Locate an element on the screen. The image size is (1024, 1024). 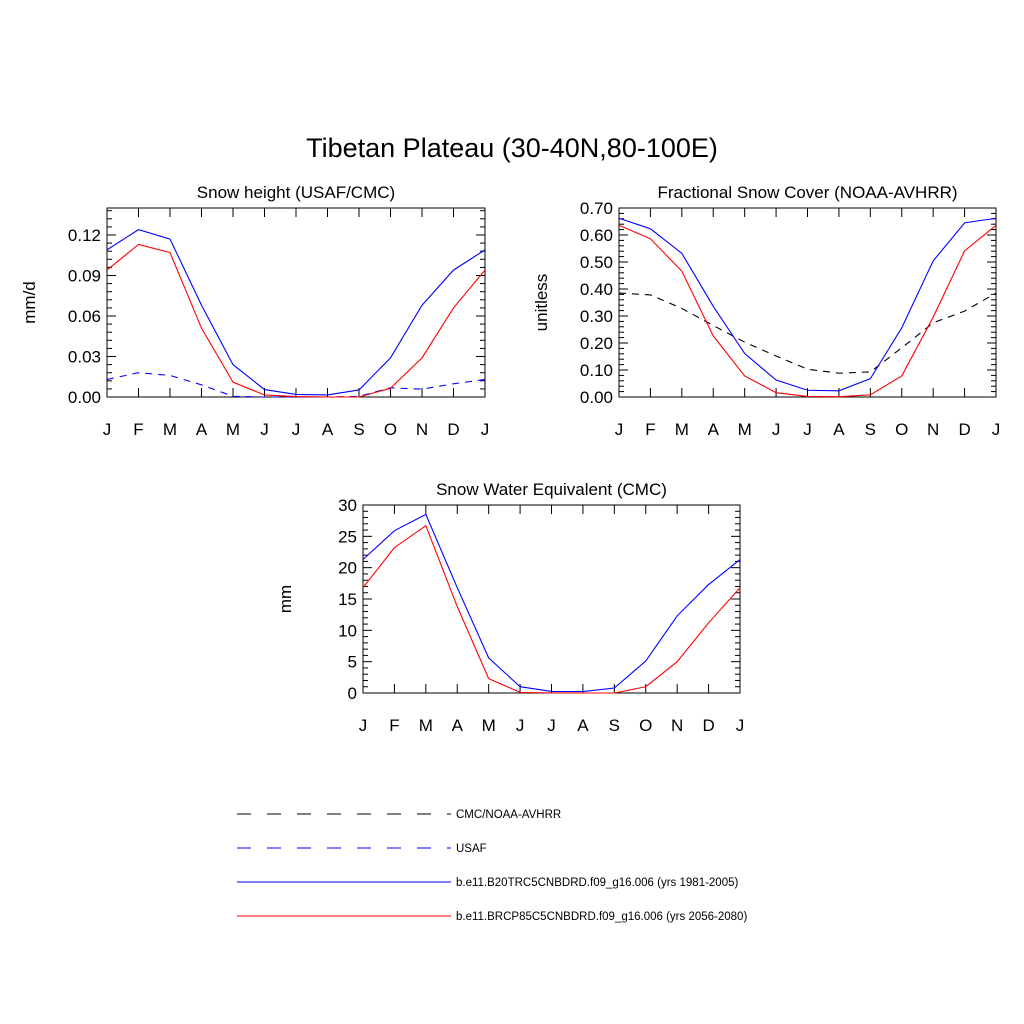
y-tick-label: 0.30 is located at coordinates (596, 316).